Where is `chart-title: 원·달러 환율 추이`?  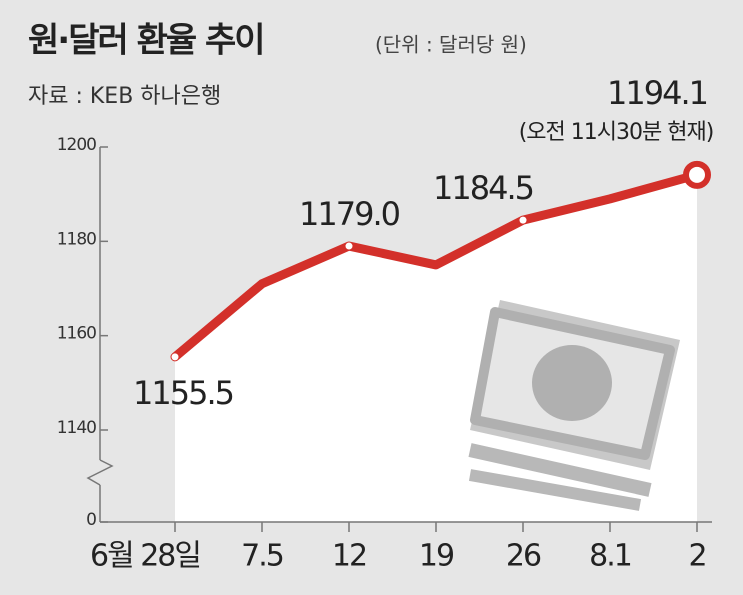 chart-title: 원·달러 환율 추이 is located at coordinates (146, 41).